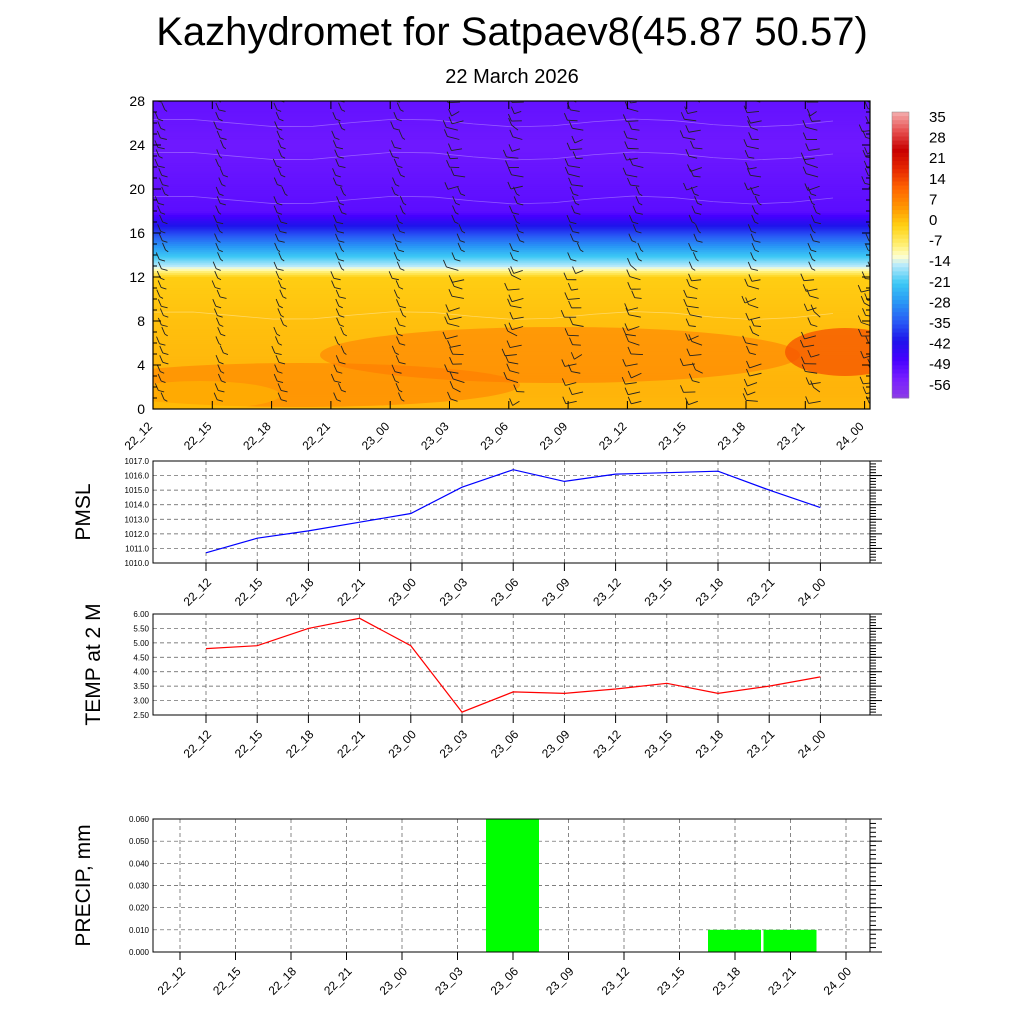 The width and height of the screenshot is (1024, 1024). I want to click on warm-area, so click(560, 355).